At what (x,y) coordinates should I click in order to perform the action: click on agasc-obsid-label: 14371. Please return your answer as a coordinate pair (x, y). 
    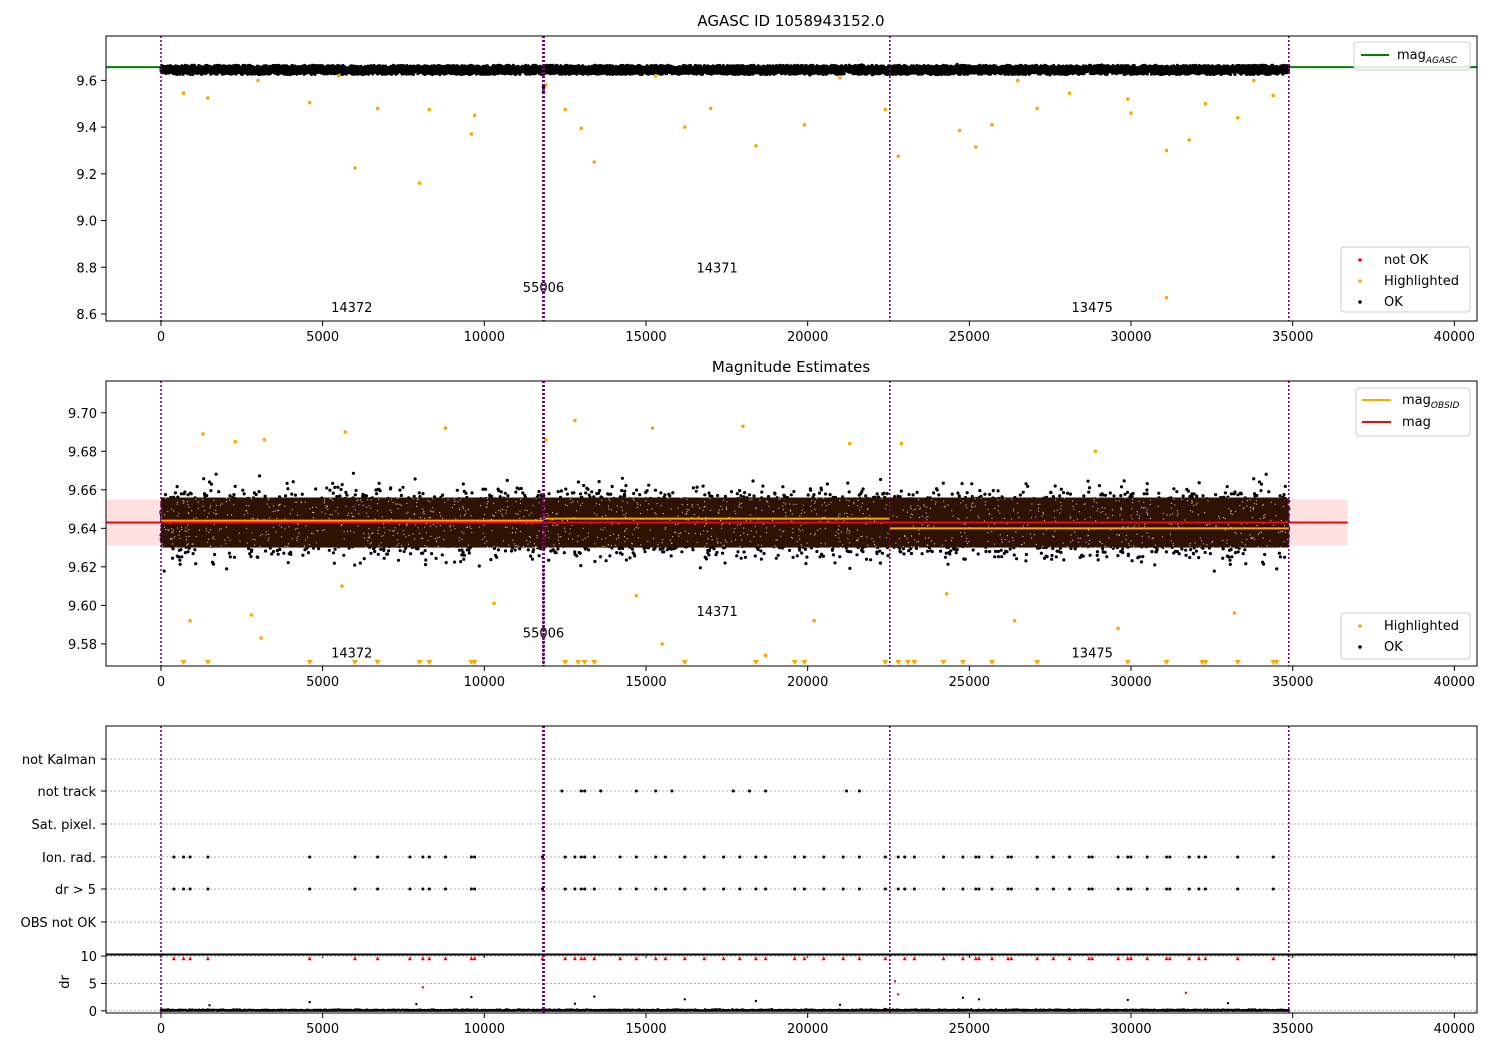
    Looking at the image, I should click on (716, 268).